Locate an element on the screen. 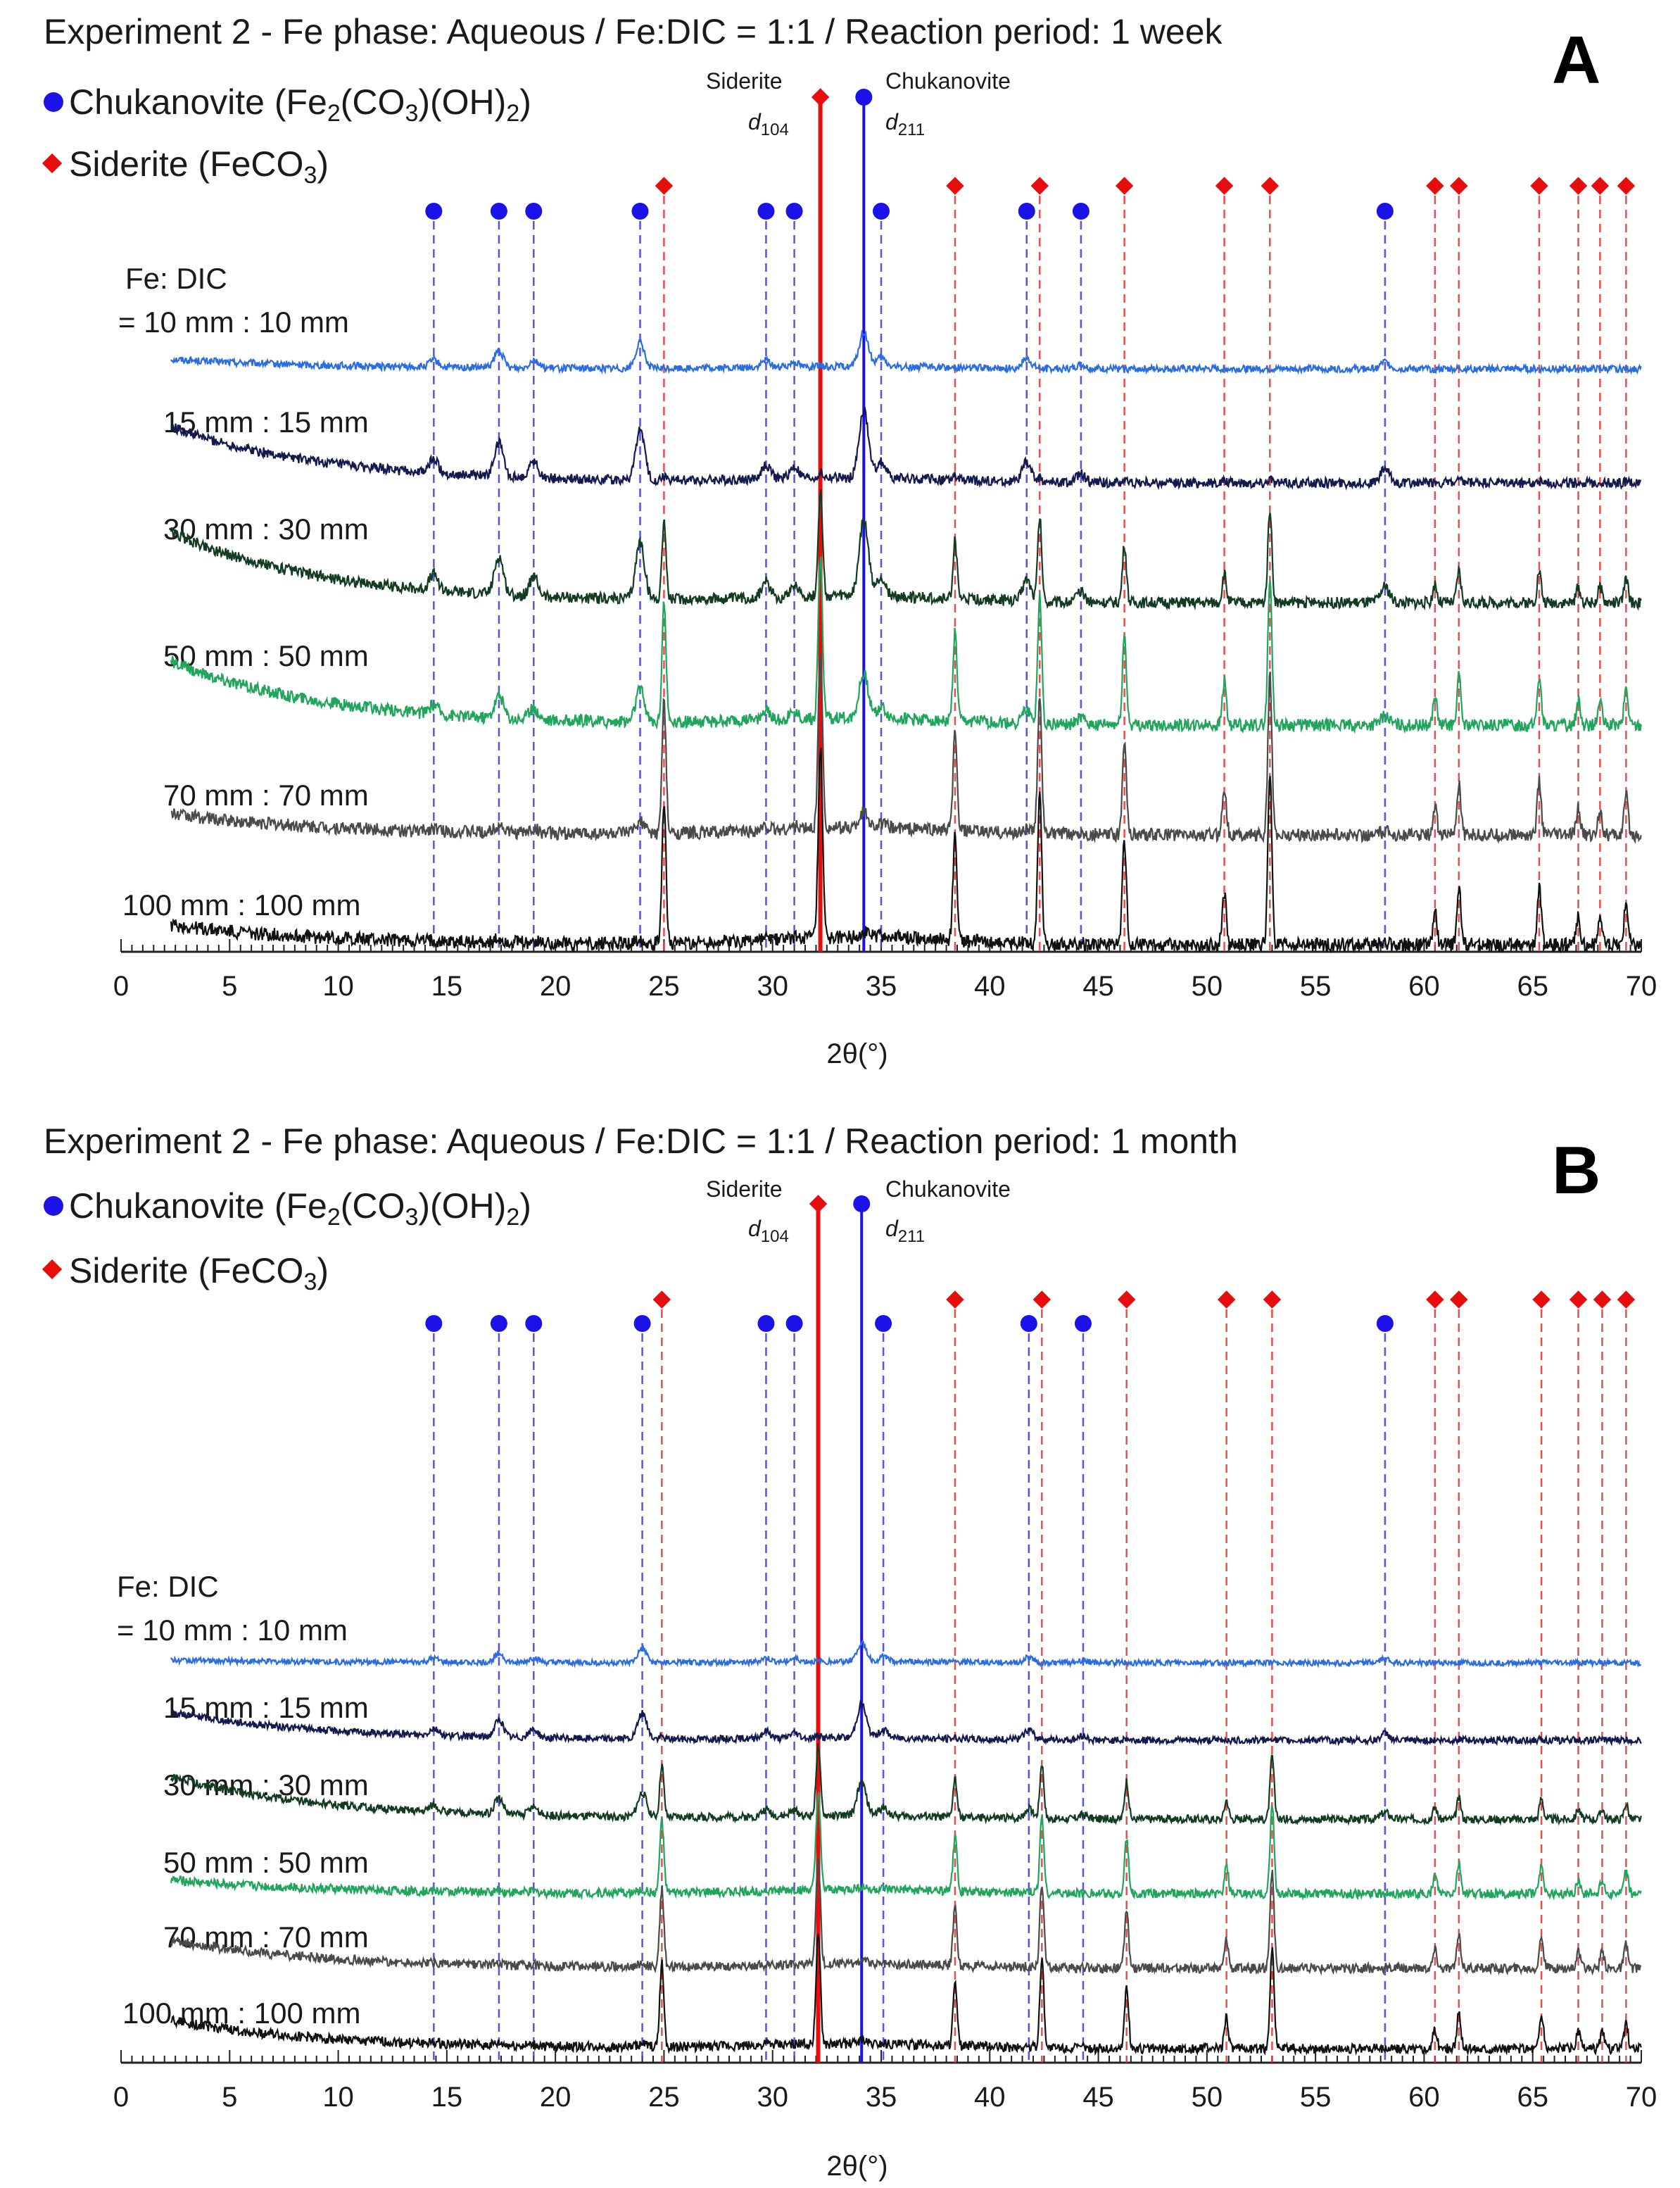 This screenshot has height=2188, width=1680. sample-label: 15 mm is located at coordinates (266, 1707).